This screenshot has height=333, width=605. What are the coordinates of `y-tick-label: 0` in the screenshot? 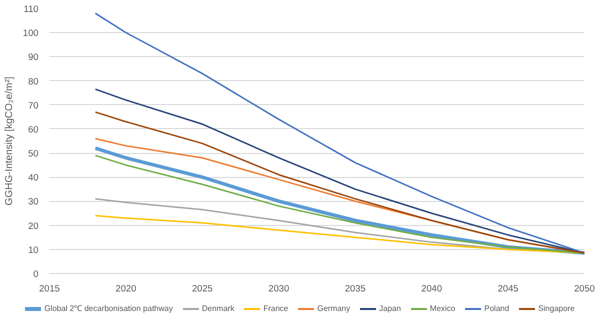 It's located at (36, 274).